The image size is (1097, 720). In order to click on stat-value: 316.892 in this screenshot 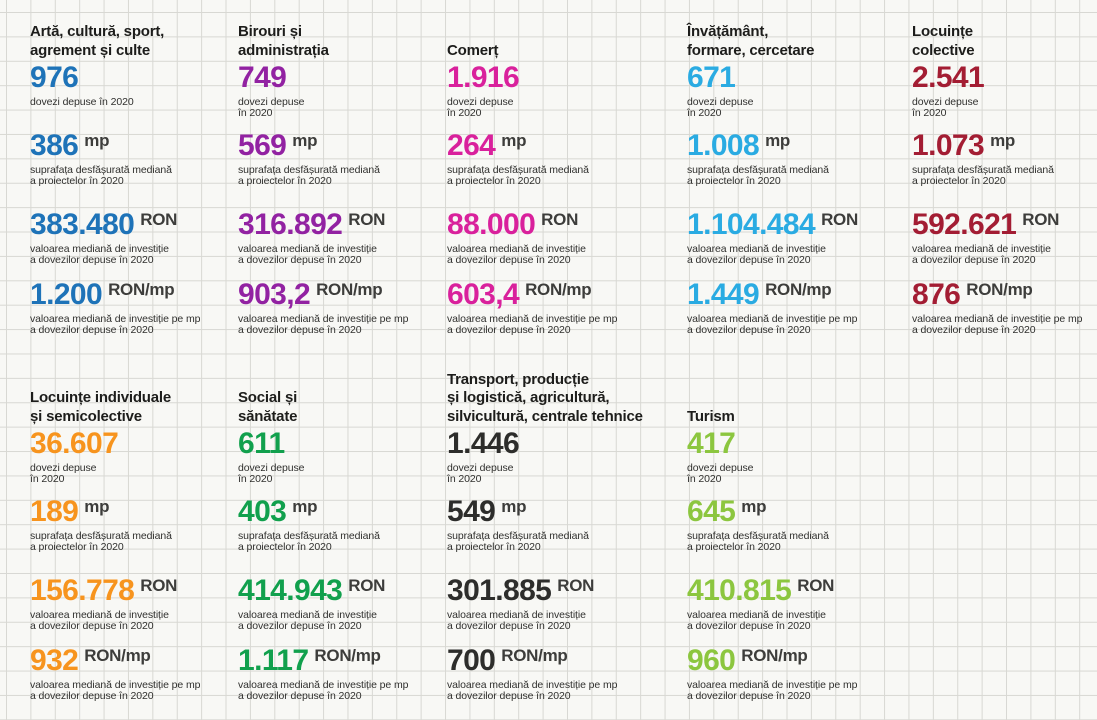, I will do `click(290, 224)`.